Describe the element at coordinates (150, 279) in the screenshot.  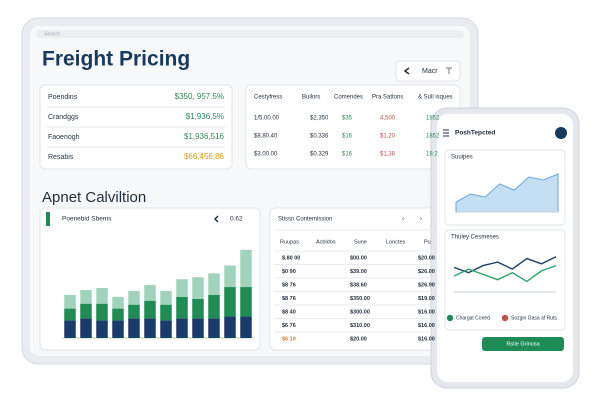
I see `volume-card` at that location.